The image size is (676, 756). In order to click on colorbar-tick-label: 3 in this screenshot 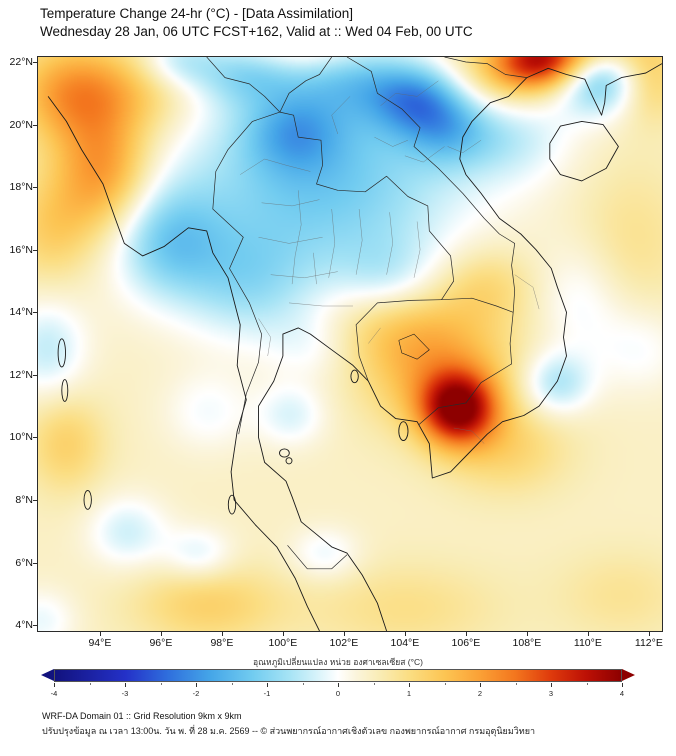, I will do `click(551, 693)`.